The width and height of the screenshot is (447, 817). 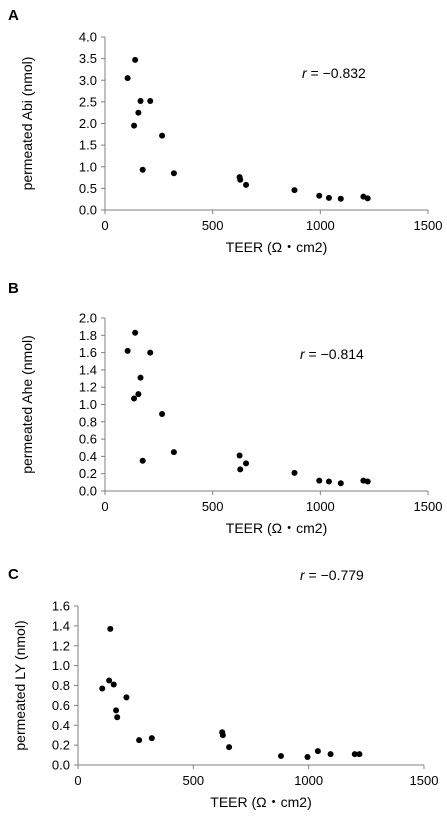 I want to click on correlation-value: = −0.779, so click(x=334, y=575).